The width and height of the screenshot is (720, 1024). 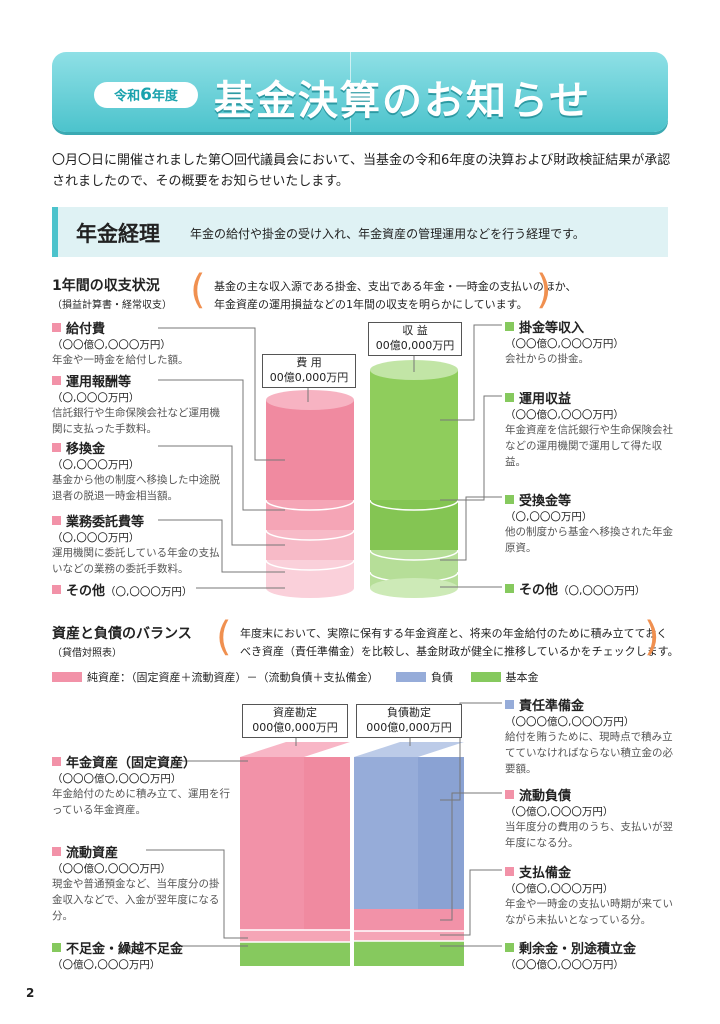 What do you see at coordinates (415, 339) in the screenshot?
I see `revenue-total-box: 収 益 00億0,000万円` at bounding box center [415, 339].